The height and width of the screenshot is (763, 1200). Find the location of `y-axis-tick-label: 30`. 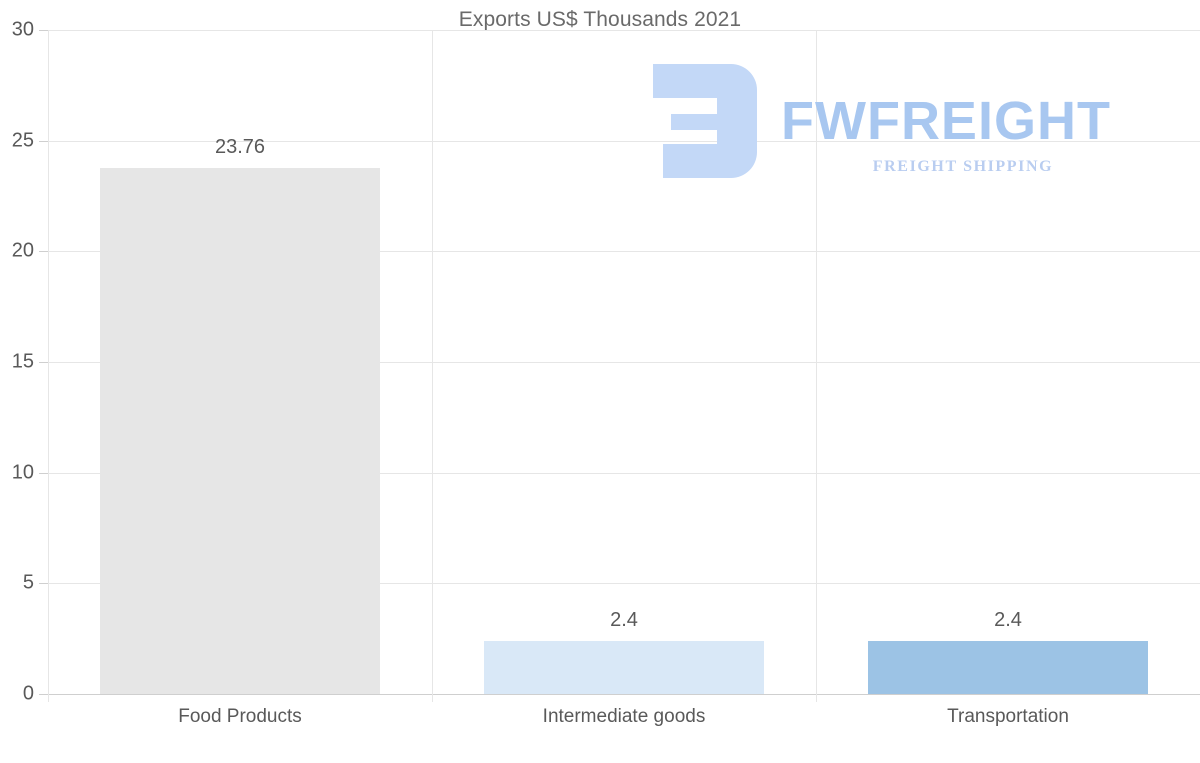

y-axis-tick-label: 30 is located at coordinates (22, 29).